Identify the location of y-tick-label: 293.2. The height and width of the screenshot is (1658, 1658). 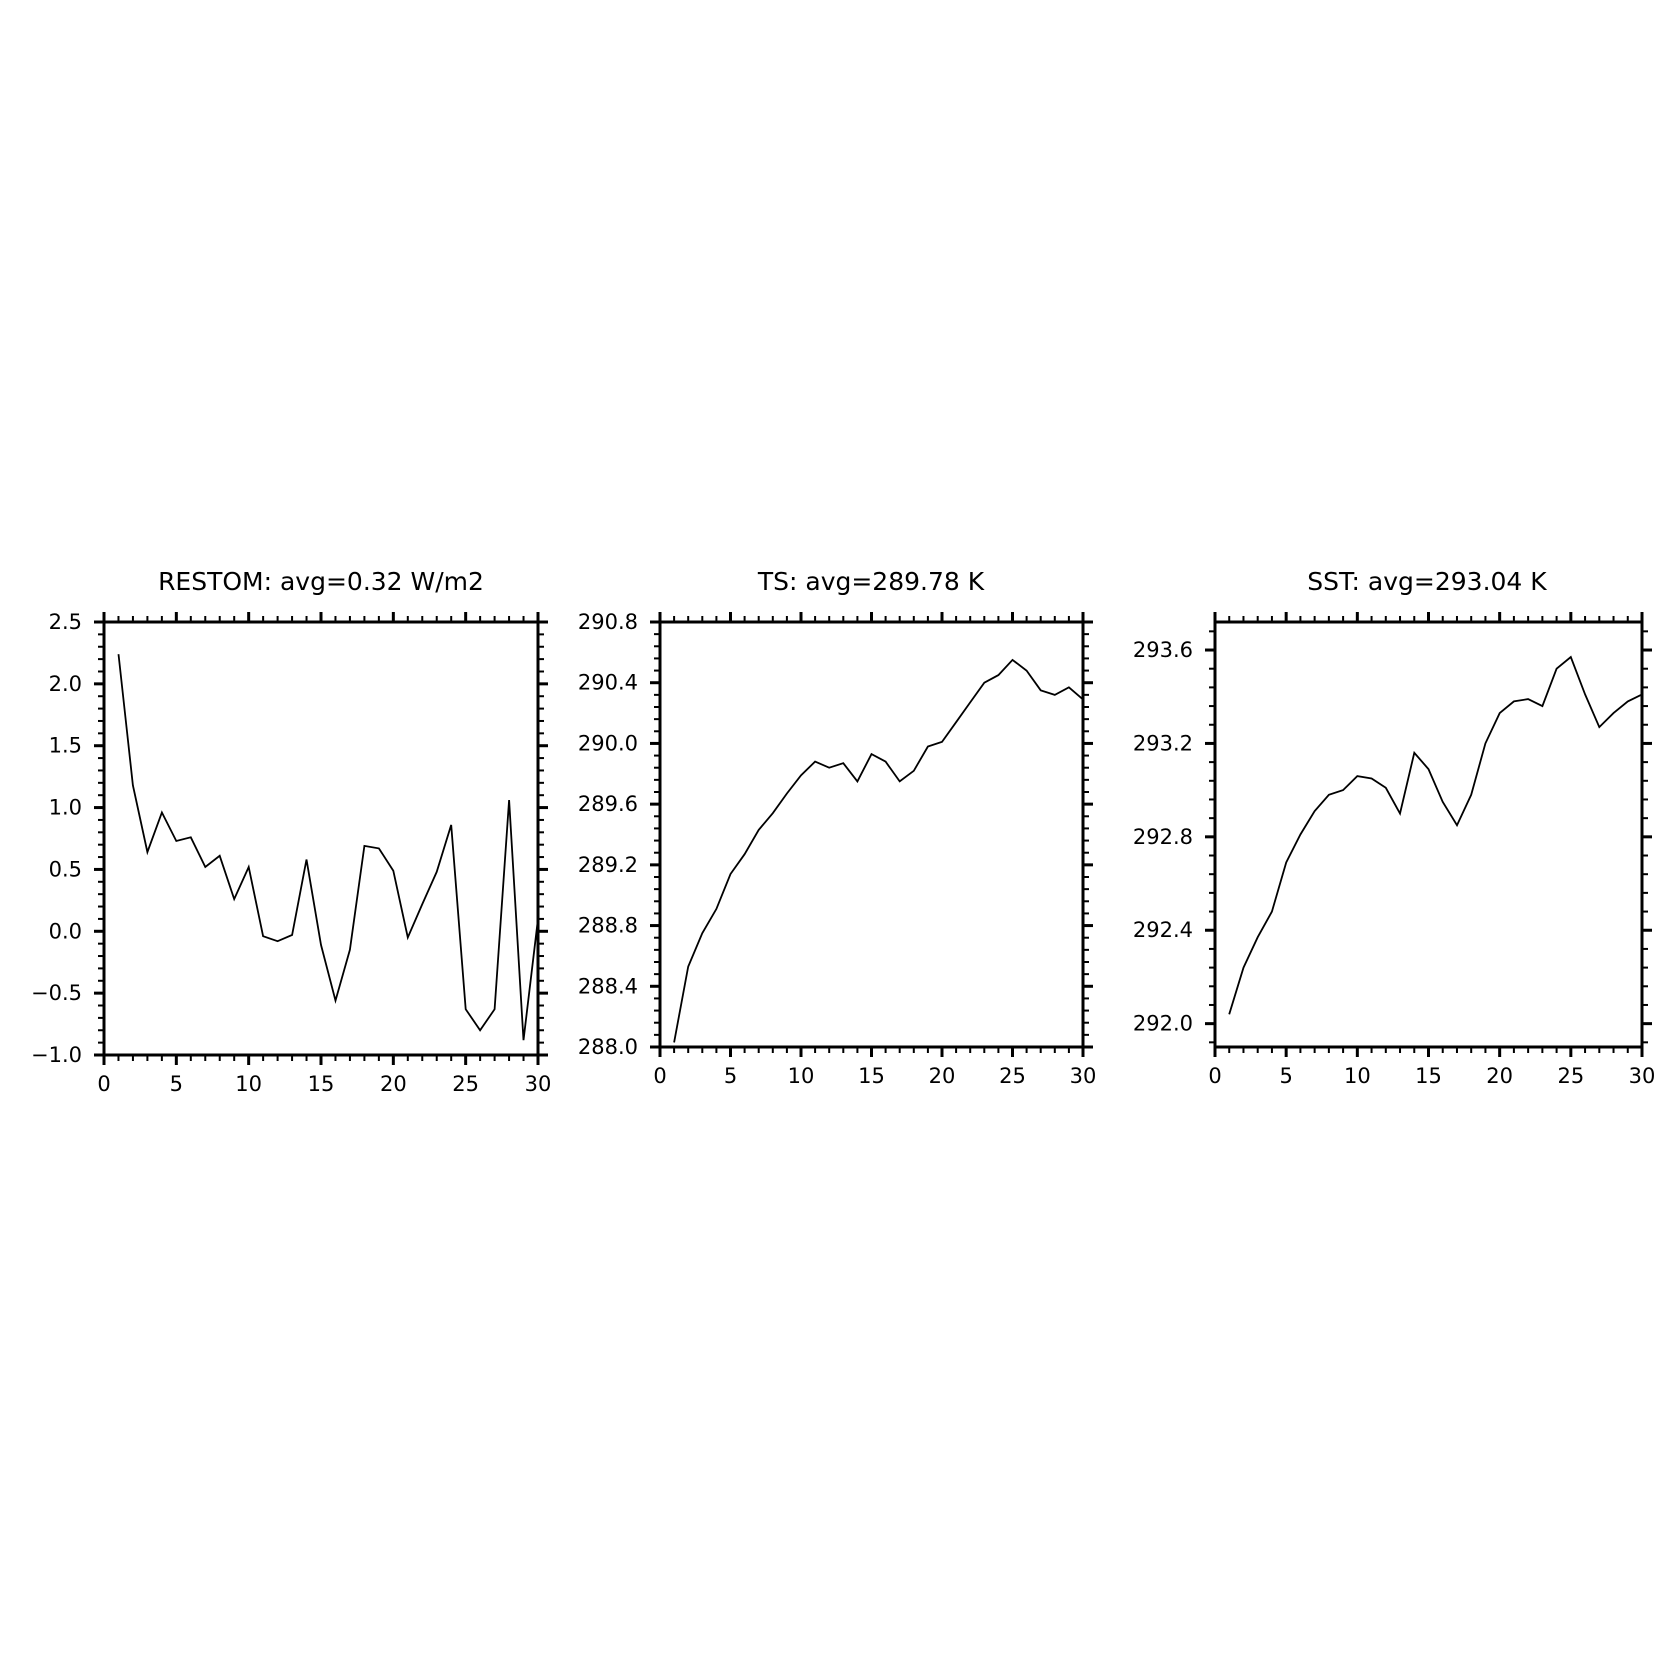
(1163, 743).